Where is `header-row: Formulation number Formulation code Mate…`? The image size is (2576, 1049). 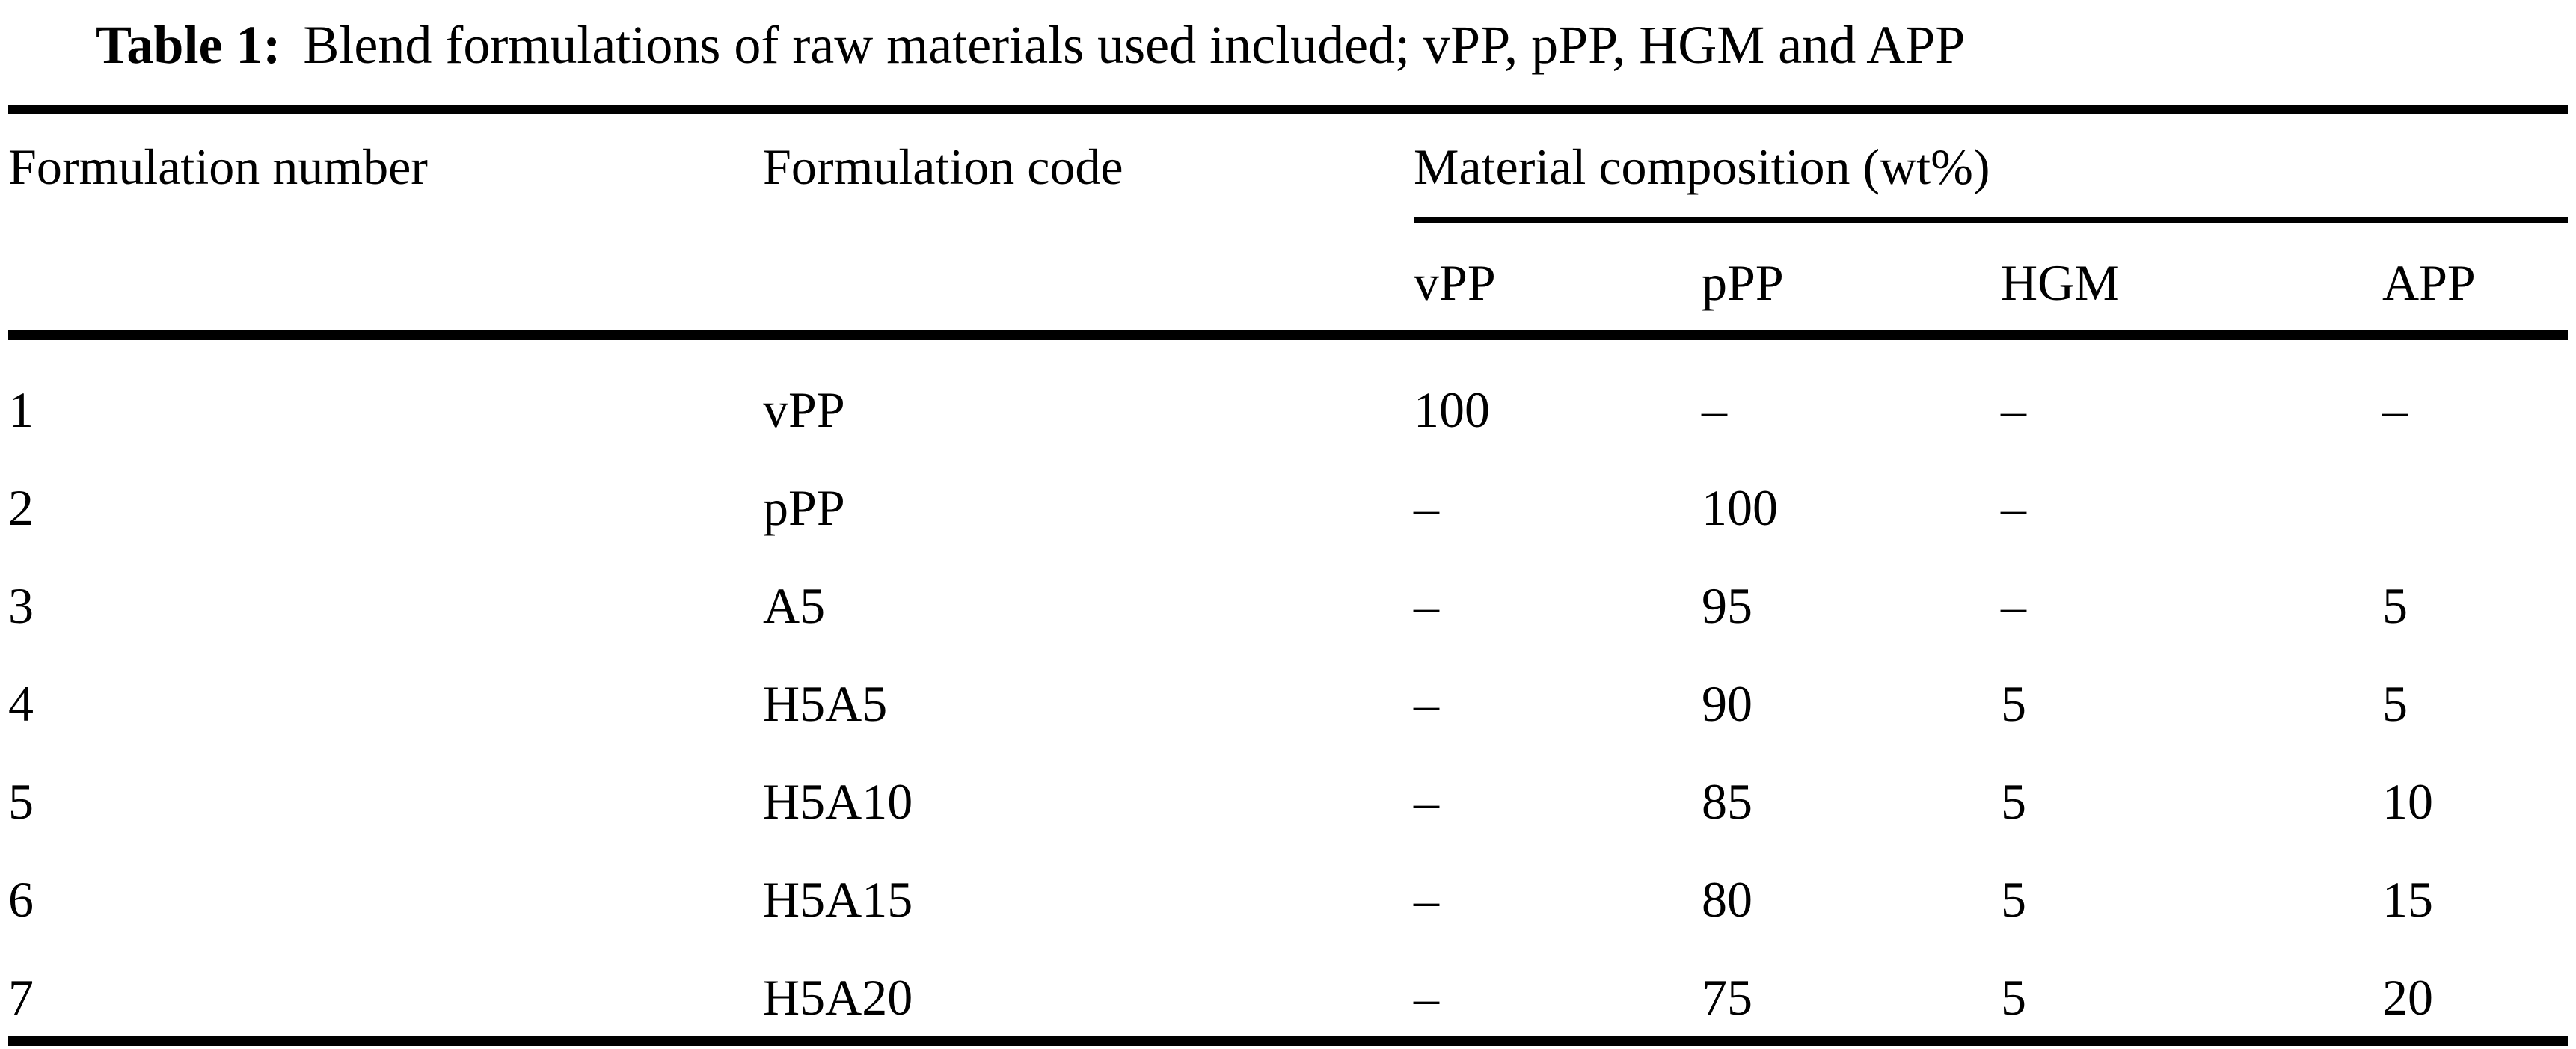 header-row: Formulation number Formulation code Mate… is located at coordinates (1288, 166).